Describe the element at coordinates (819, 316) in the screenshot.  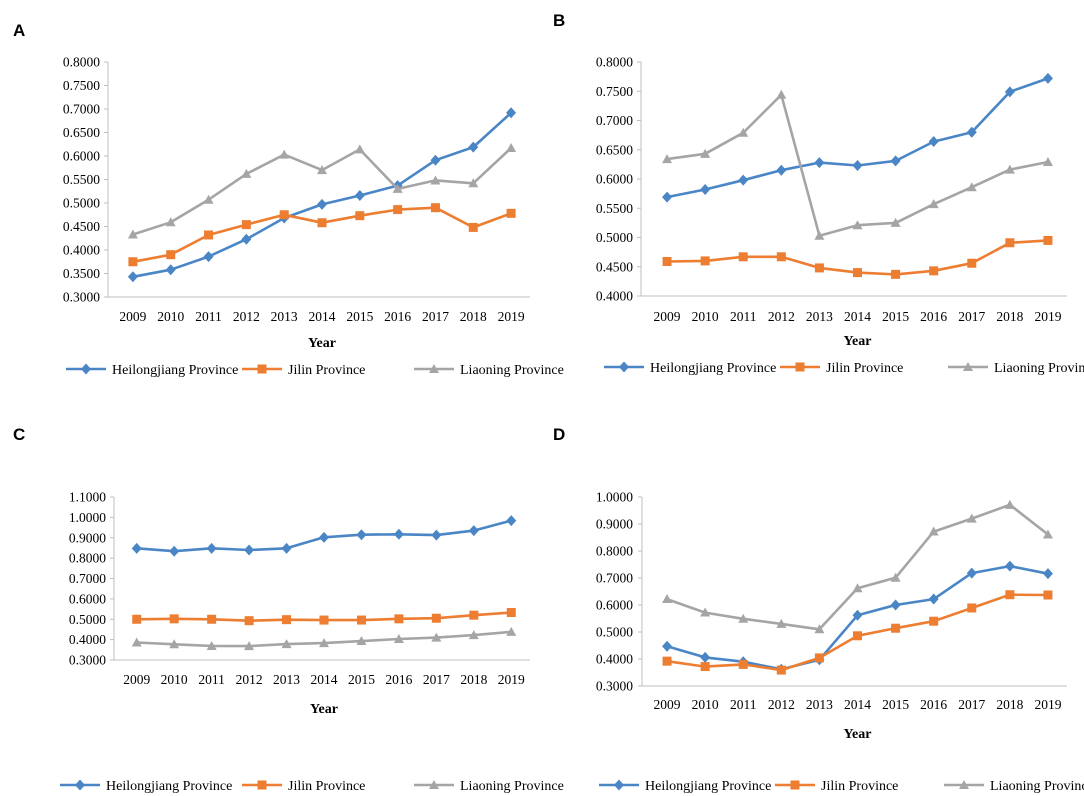
I see `x-tick-label: 2013` at that location.